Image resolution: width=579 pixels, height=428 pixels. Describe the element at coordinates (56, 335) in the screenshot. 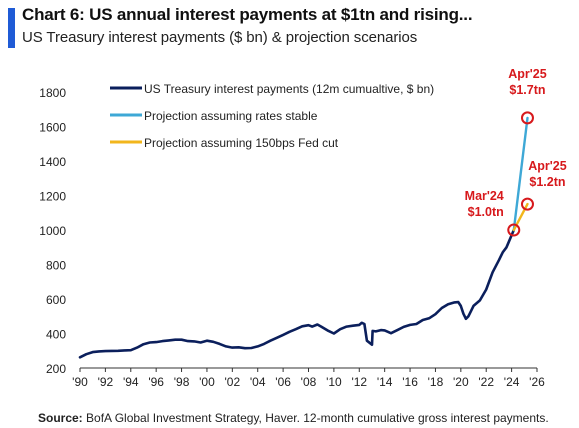

I see `y-tick-label: 400` at that location.